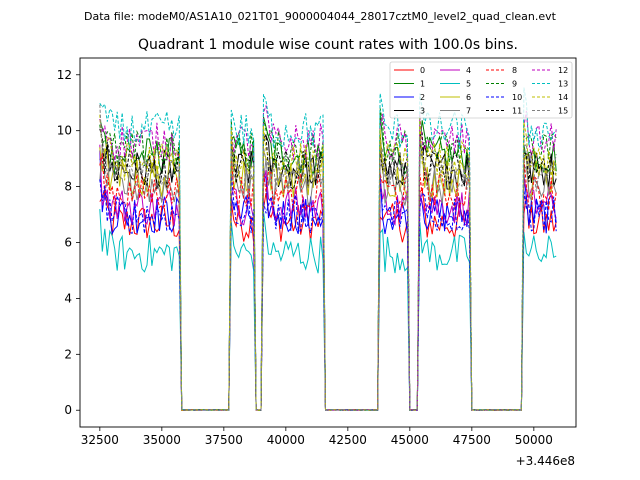 Image resolution: width=640 pixels, height=480 pixels. I want to click on x-axis: 32500 35000 37500 40000 42500 45000 47500 50000, so click(317, 437).